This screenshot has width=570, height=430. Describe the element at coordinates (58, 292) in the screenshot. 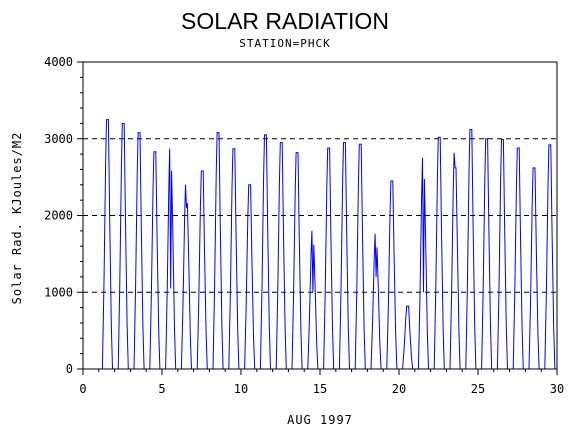

I see `y-tick-label: 1000` at that location.